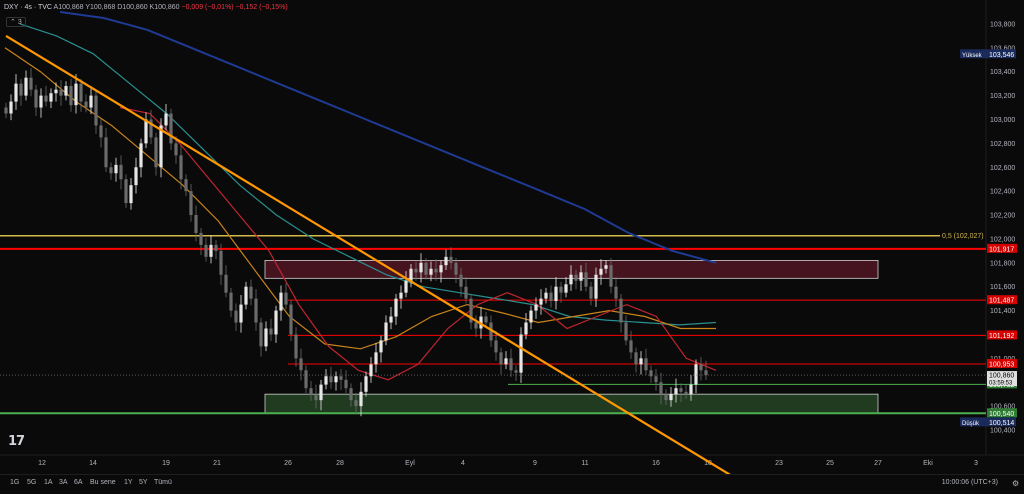  Describe the element at coordinates (969, 482) in the screenshot. I see `clock: 10:00:06 (UTC+3)` at that location.